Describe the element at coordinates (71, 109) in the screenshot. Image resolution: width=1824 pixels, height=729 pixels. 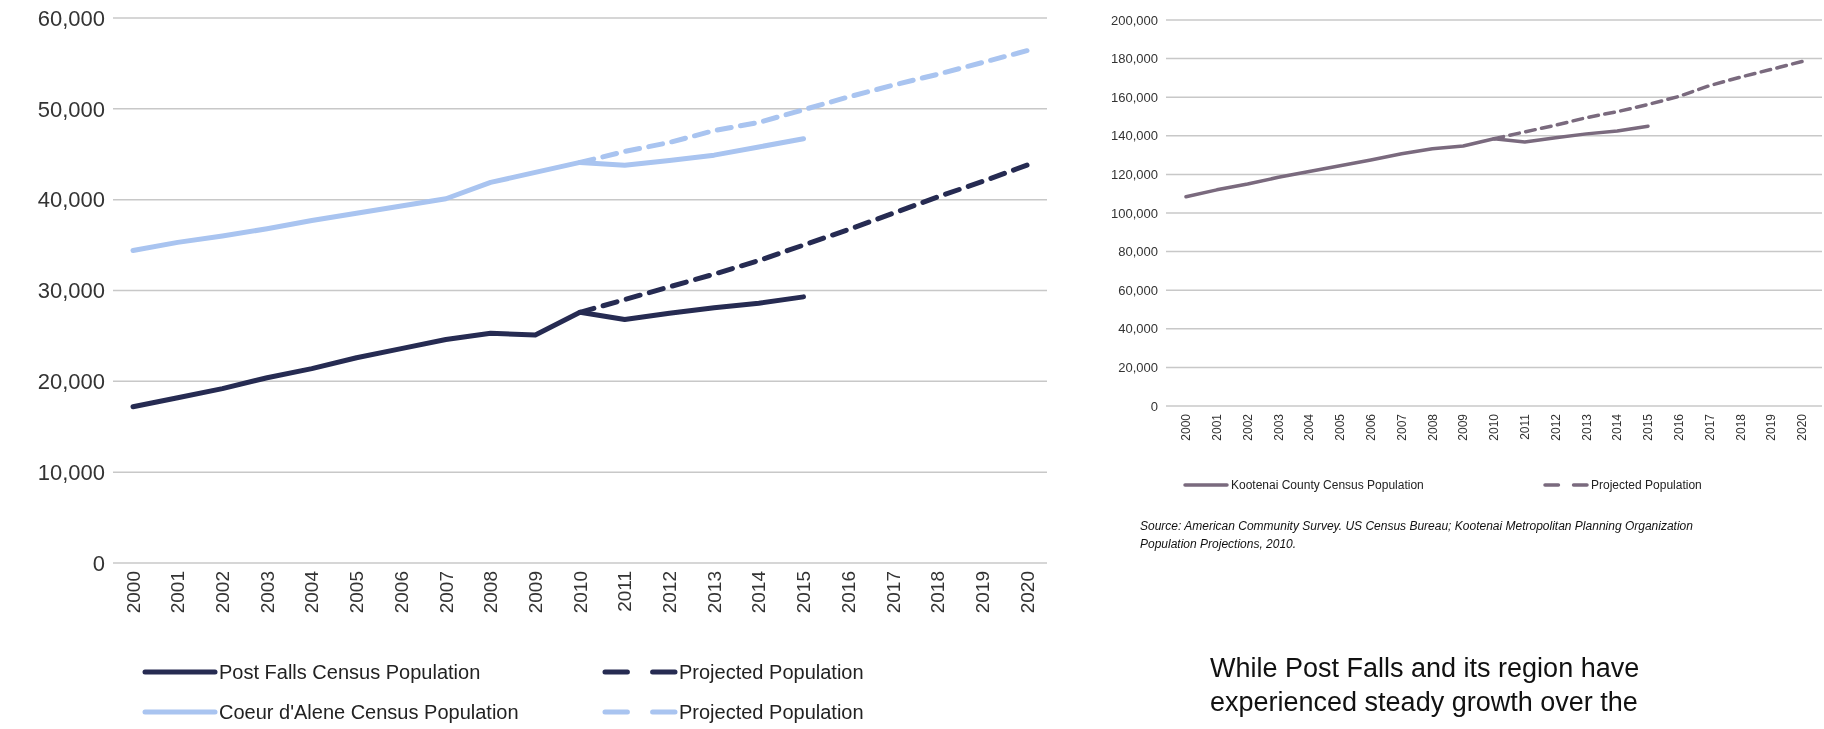
I see `y-tick-label: 50,000` at that location.